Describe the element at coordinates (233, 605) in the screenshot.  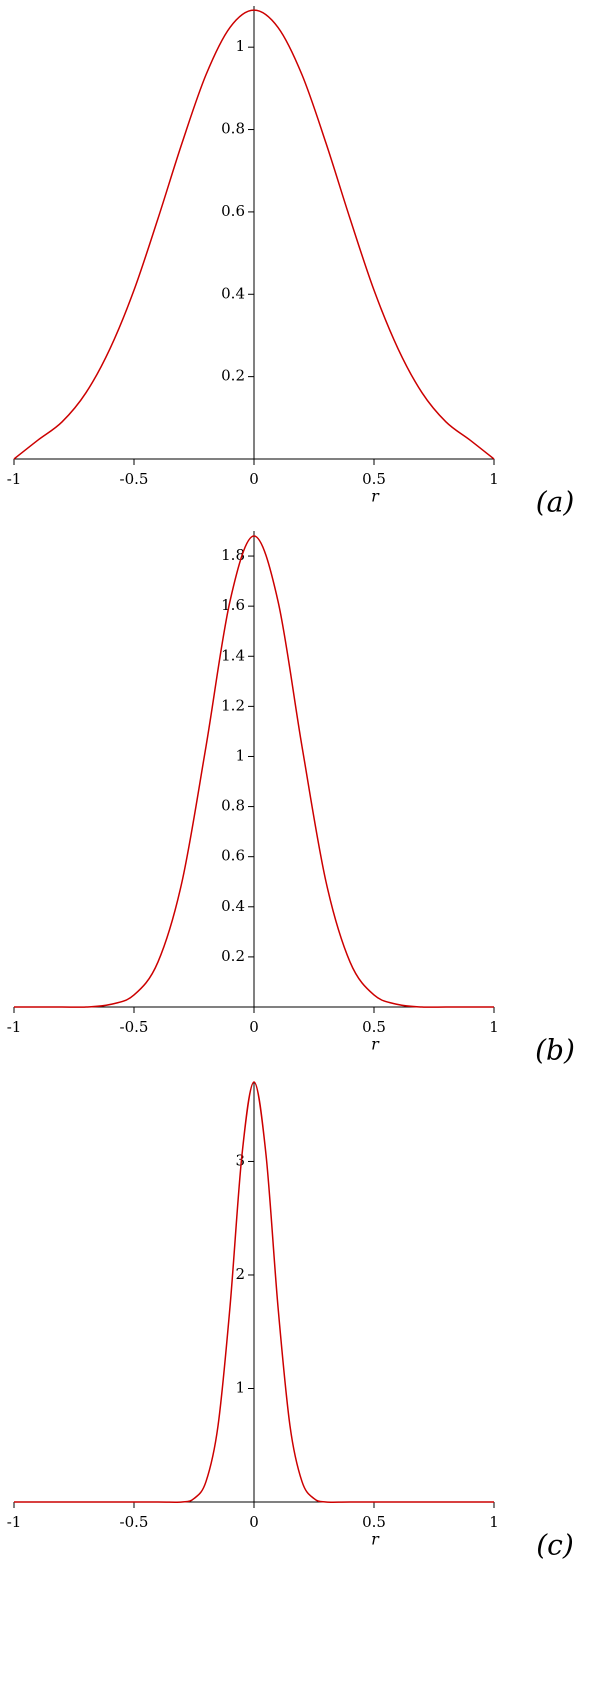
I see `y-tick-label: 1.6` at that location.